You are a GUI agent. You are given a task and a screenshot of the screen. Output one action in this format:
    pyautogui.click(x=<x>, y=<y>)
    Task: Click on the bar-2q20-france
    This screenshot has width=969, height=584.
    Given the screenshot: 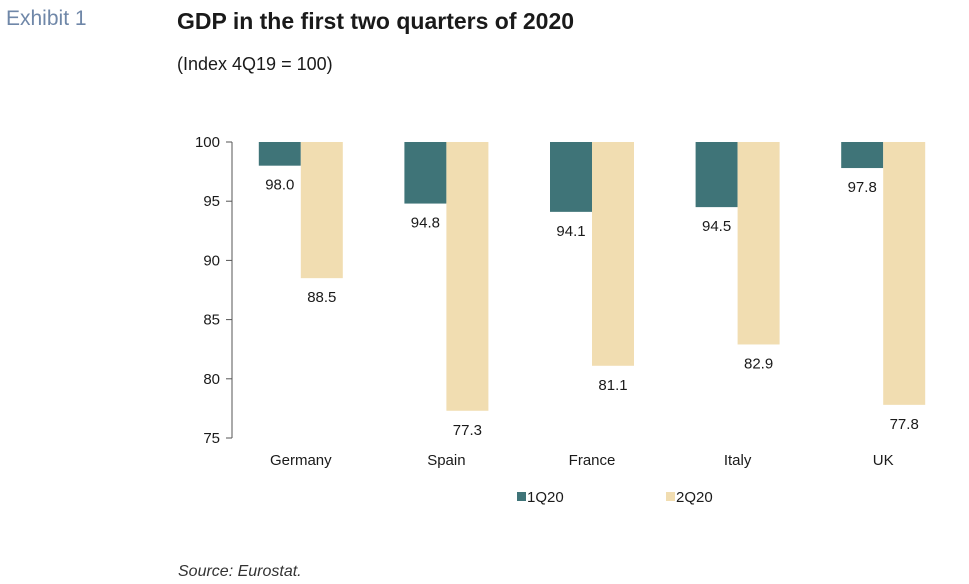 What is the action you would take?
    pyautogui.click(x=613, y=254)
    